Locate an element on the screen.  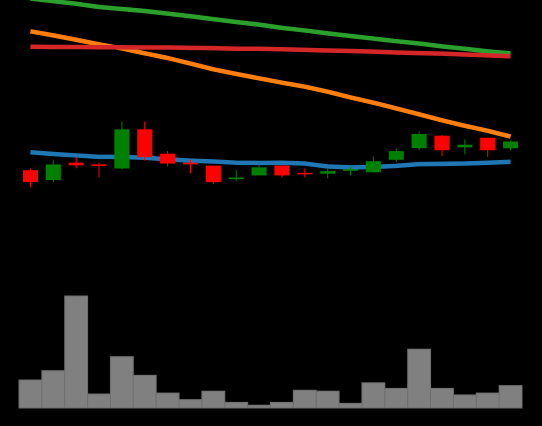
price-candles is located at coordinates (270, 154).